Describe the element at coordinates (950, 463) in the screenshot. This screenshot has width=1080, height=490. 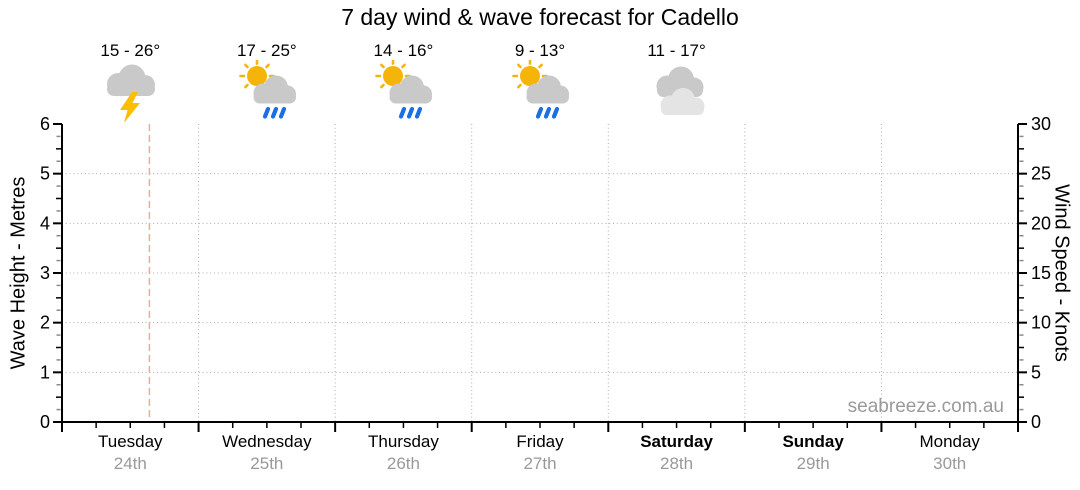
I see `date-label-monday: 30th` at that location.